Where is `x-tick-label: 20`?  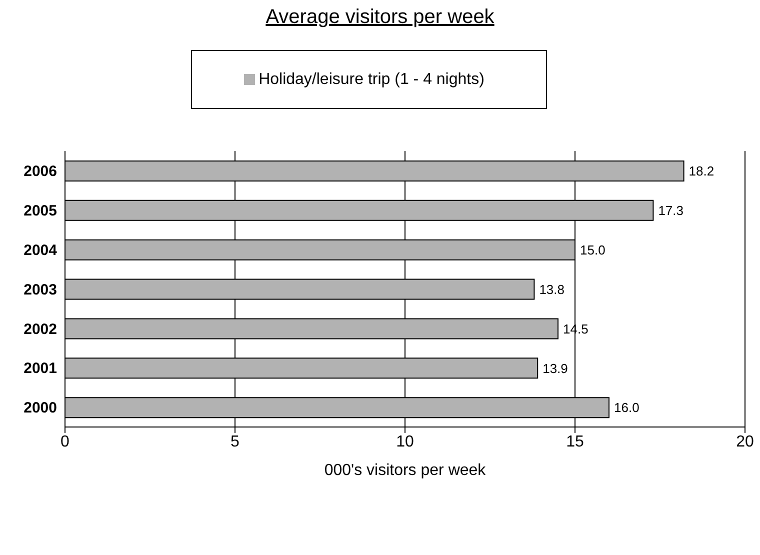
x-tick-label: 20 is located at coordinates (745, 441).